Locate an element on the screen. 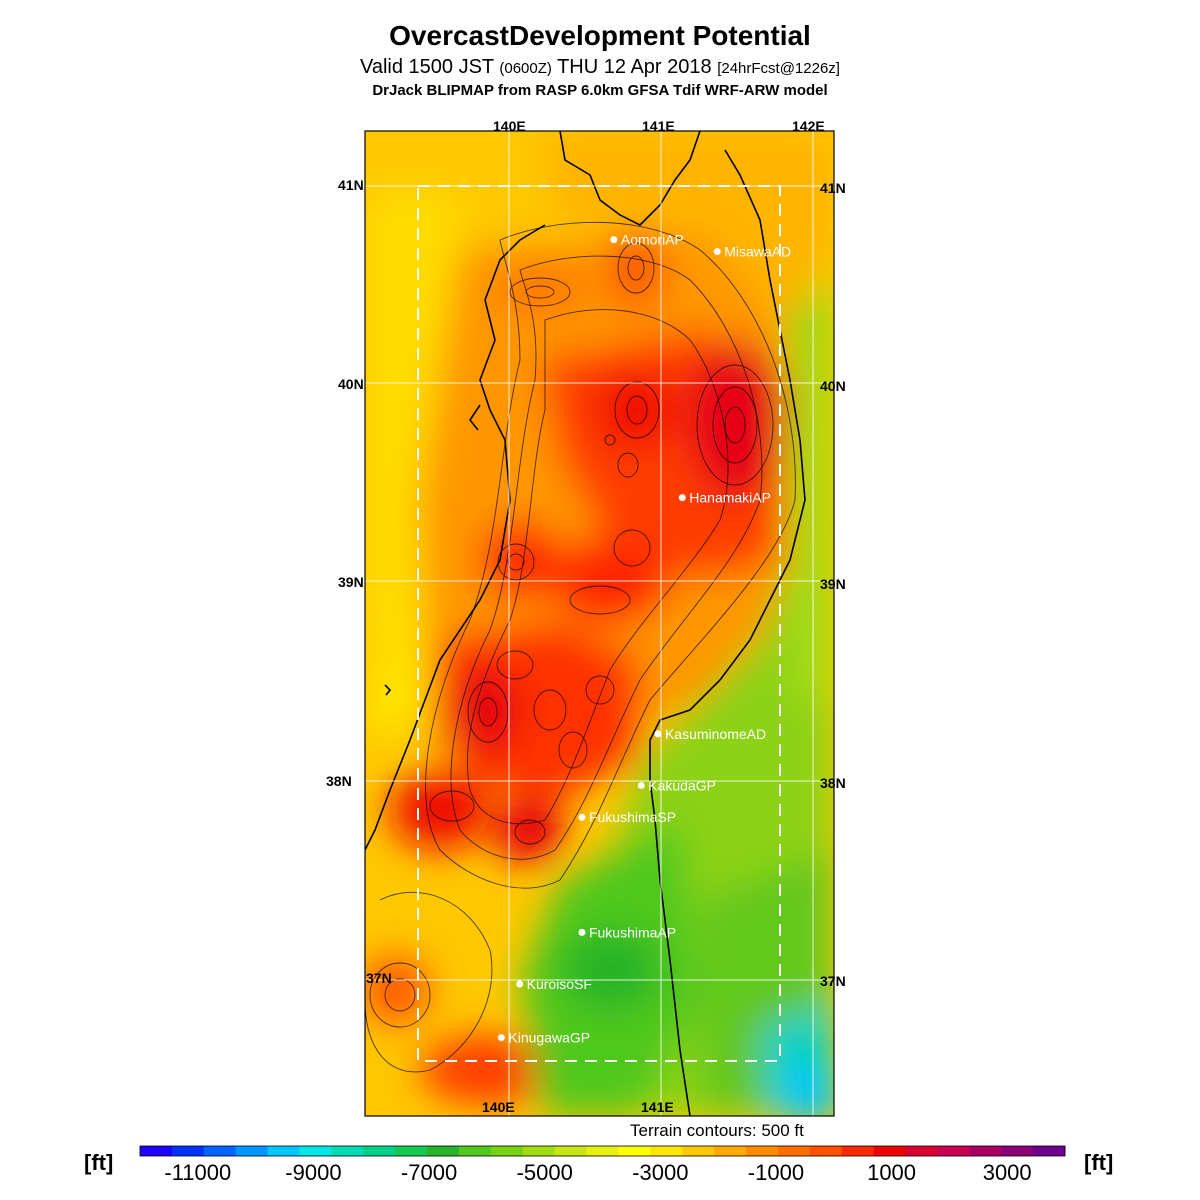  station-label: KasuminomeAD is located at coordinates (715, 734).